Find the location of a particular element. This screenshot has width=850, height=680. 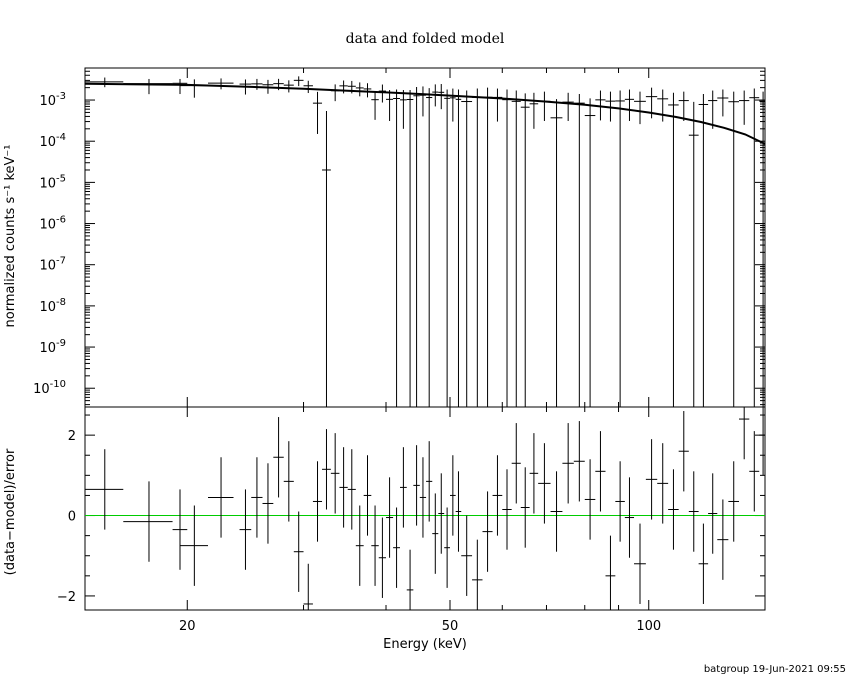

y-tick-label-residual: 2 is located at coordinates (72, 436).